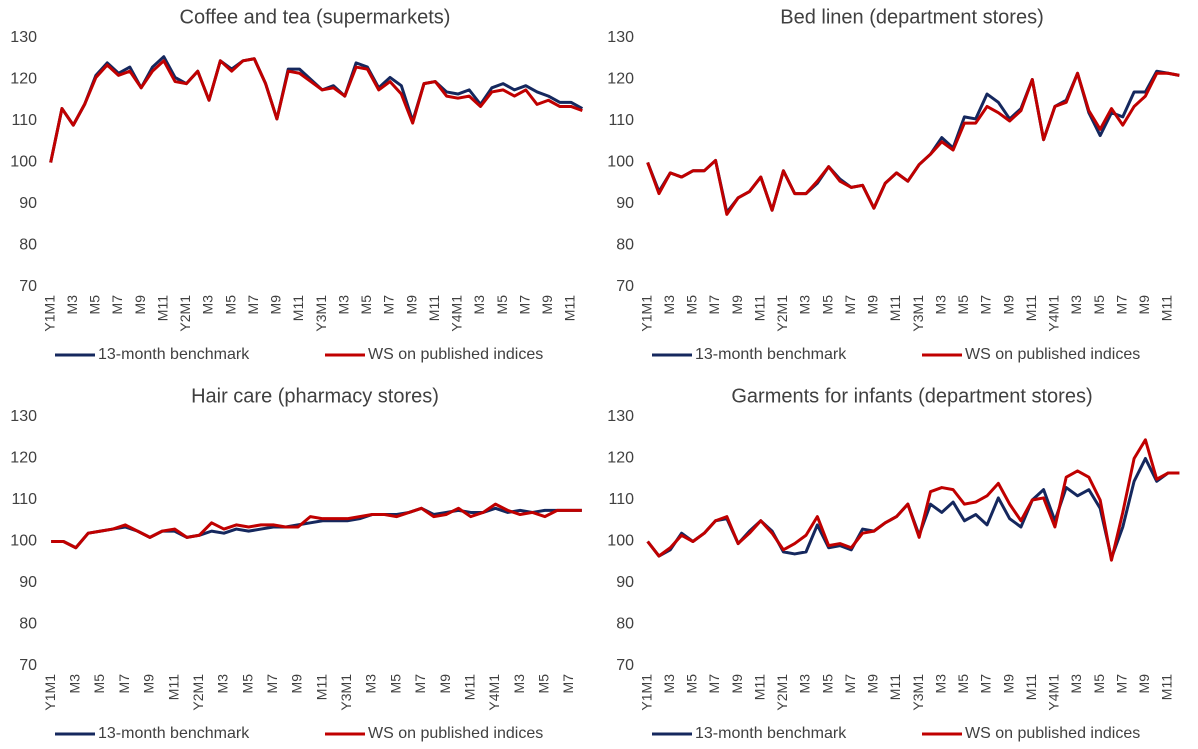 The height and width of the screenshot is (749, 1198). What do you see at coordinates (315, 17) in the screenshot?
I see `chart-title: Coffee and tea (supermarkets)` at bounding box center [315, 17].